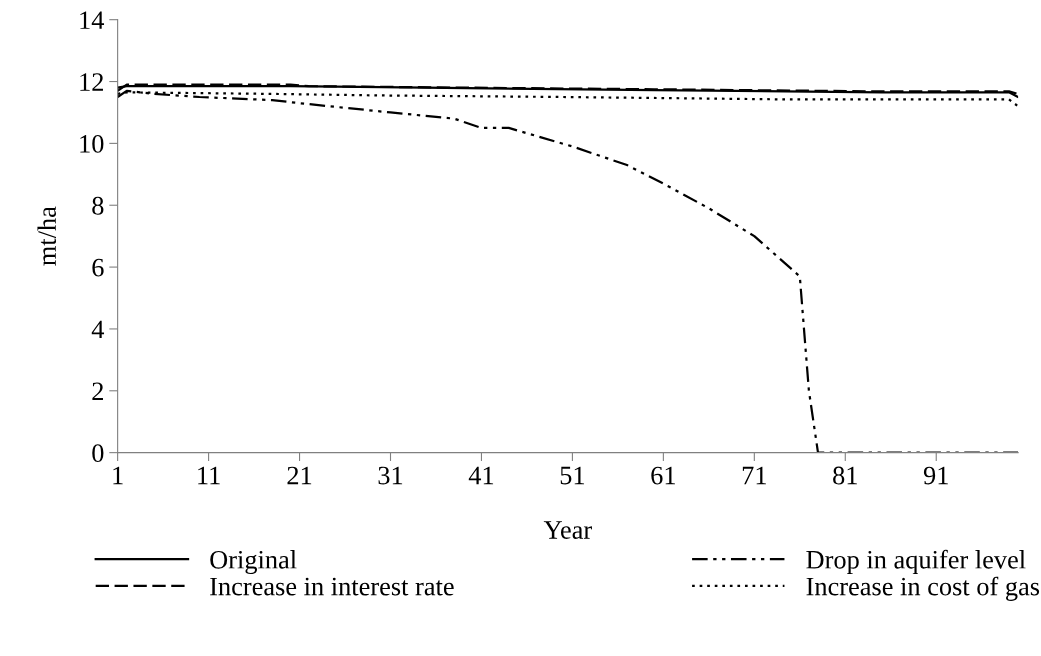 This screenshot has height=656, width=1041. Describe the element at coordinates (97, 391) in the screenshot. I see `y-tick-label: 2` at that location.